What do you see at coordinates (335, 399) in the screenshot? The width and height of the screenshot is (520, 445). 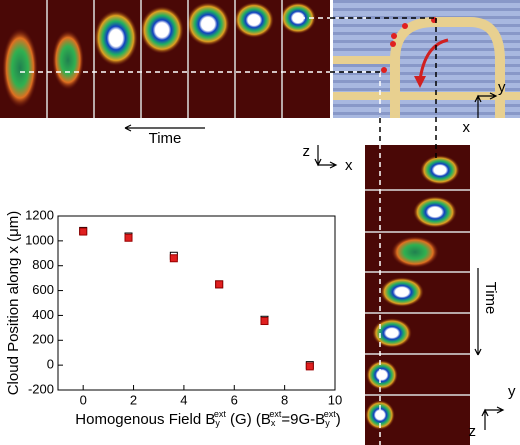 I see `x-tick-label: 10` at bounding box center [335, 399].